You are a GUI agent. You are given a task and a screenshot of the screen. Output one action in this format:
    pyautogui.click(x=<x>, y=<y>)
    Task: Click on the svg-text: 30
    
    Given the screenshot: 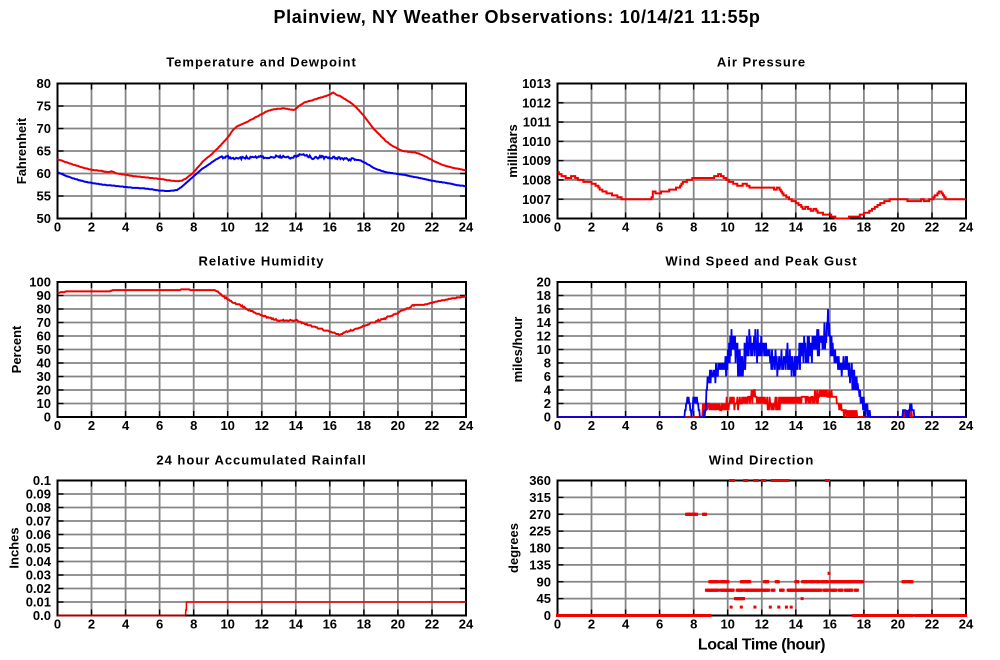 What is the action you would take?
    pyautogui.click(x=44, y=376)
    